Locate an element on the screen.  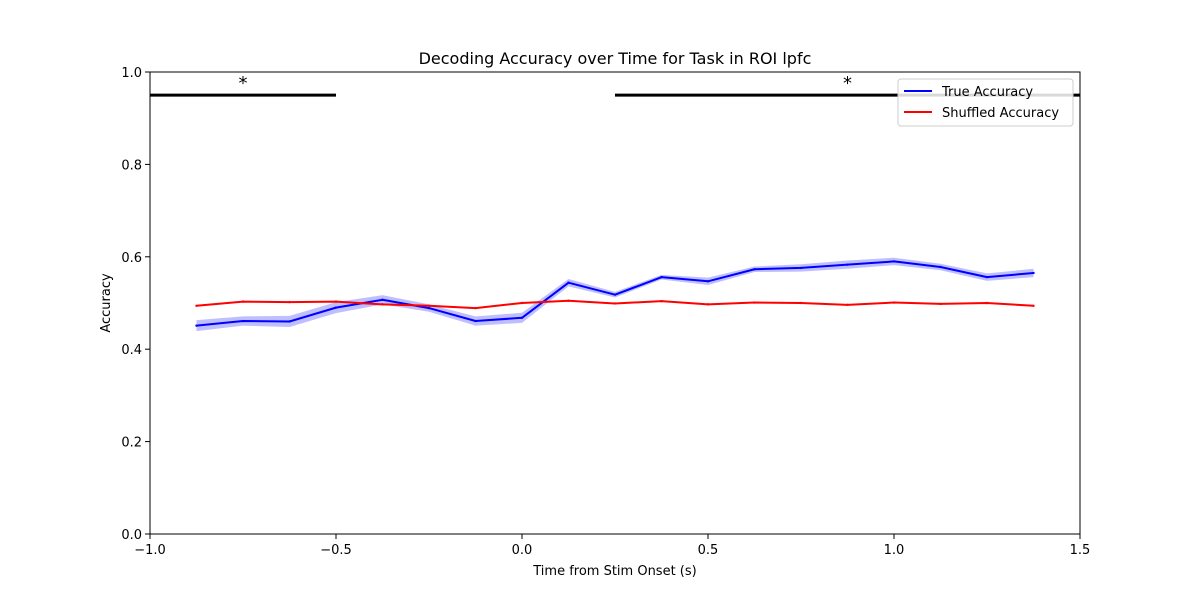
y-tick-label: 0.4 is located at coordinates (131, 350).